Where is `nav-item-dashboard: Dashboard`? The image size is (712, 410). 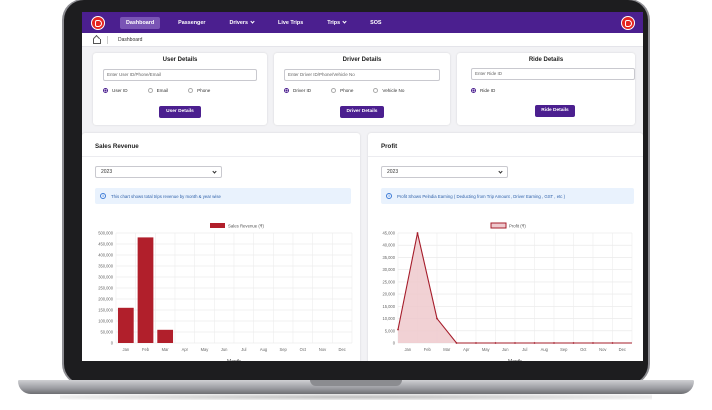 nav-item-dashboard: Dashboard is located at coordinates (140, 22).